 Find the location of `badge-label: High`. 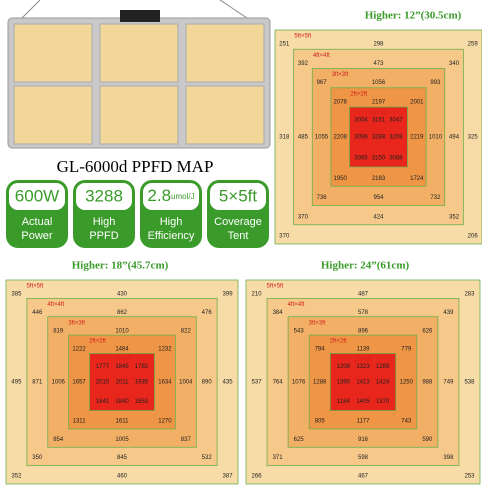

badge-label: High is located at coordinates (104, 222).